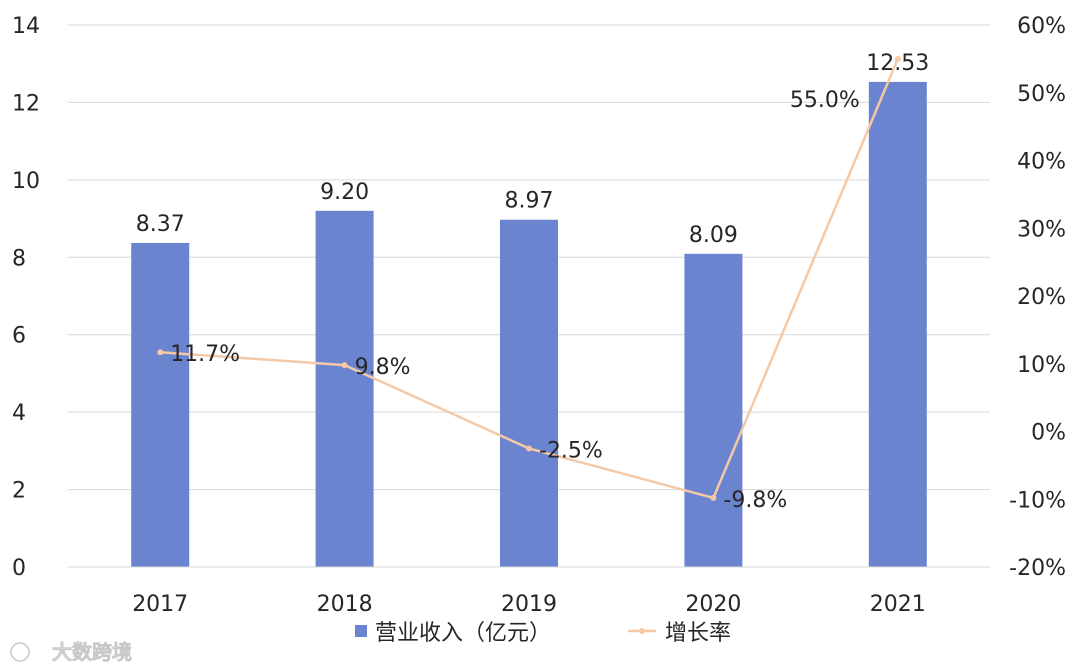 The image size is (1080, 672). I want to click on left-tick-label: 6, so click(19, 336).